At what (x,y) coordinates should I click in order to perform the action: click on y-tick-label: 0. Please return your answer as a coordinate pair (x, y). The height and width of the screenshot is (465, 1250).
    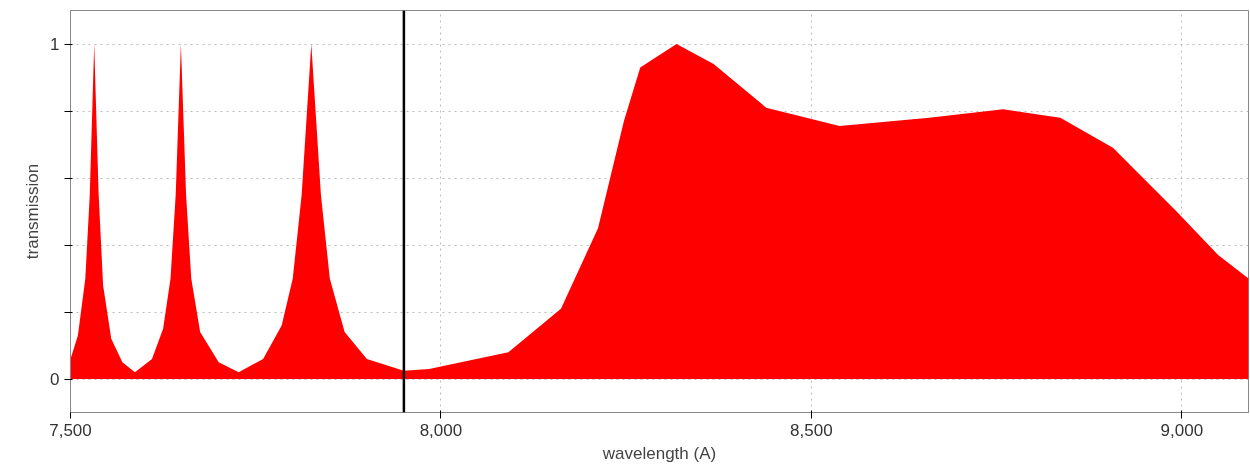
    Looking at the image, I should click on (55, 379).